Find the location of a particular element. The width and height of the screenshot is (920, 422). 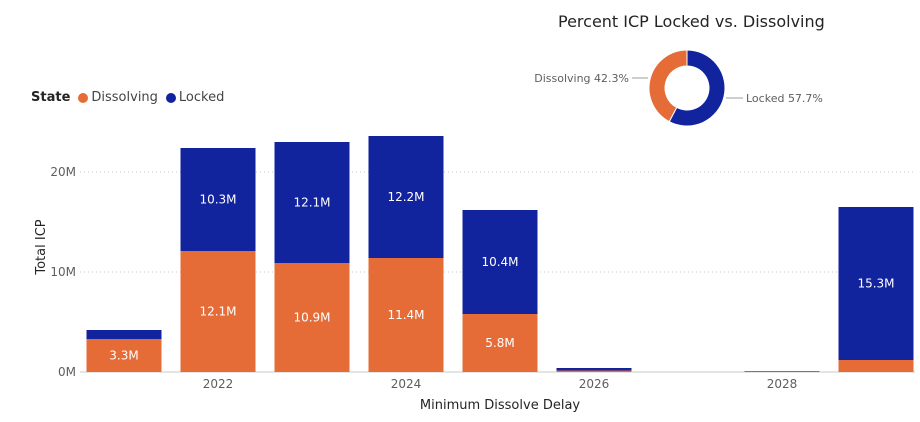

legend-item-locked: Locked is located at coordinates (195, 97).